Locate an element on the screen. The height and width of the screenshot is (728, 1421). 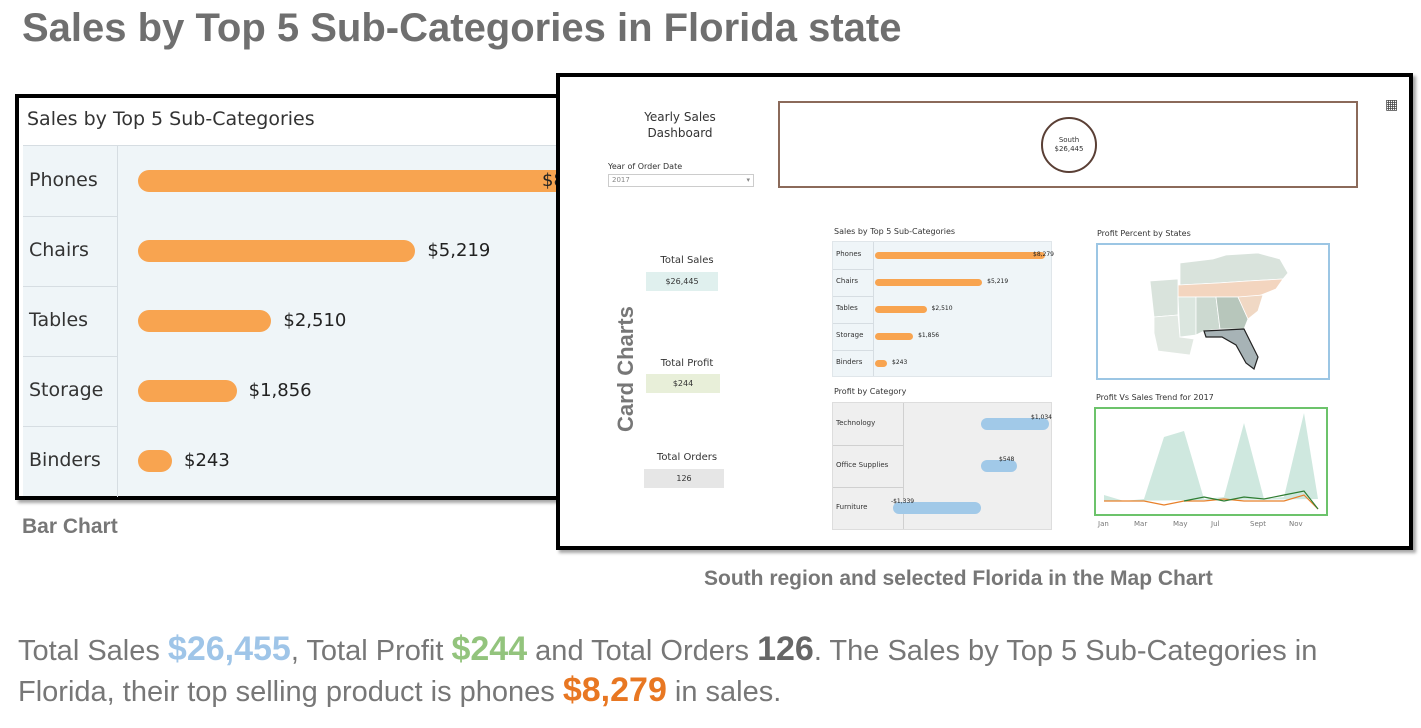
map-state-fl is located at coordinates (1231, 349).